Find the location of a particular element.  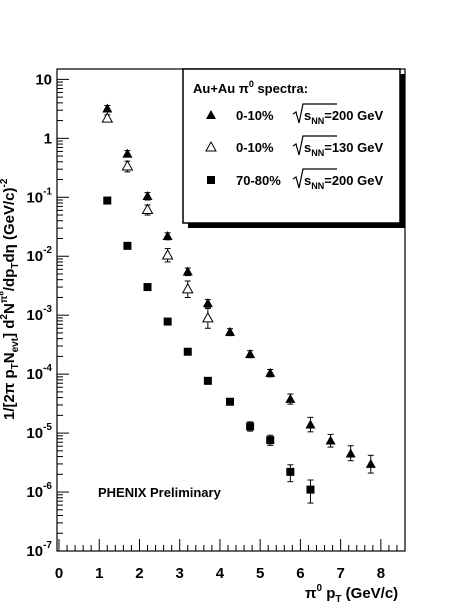

legend-header: Au+Au π0 spectra: is located at coordinates (250, 87).